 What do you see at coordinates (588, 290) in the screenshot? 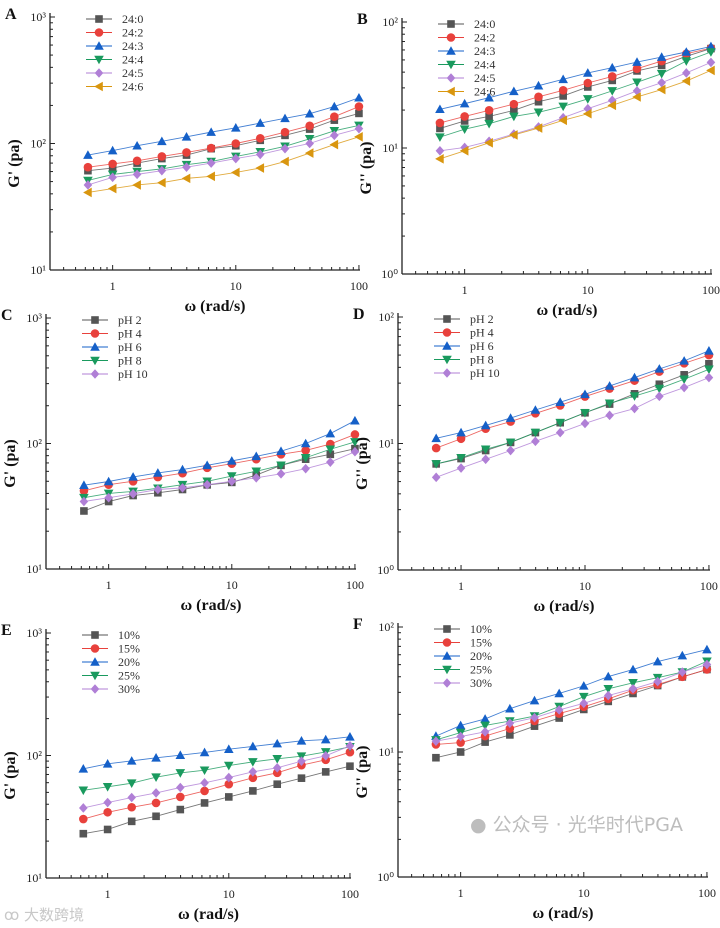
I see `x-tick-label: 10` at bounding box center [588, 290].